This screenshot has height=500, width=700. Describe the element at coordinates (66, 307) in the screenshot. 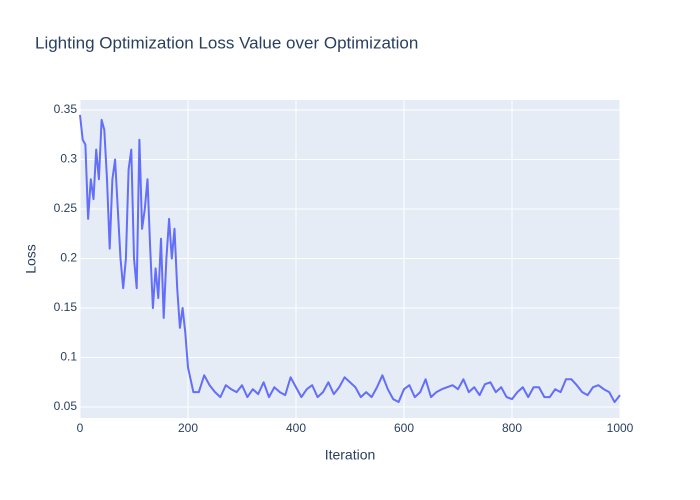

I see `y-tick-label: 0.15` at that location.